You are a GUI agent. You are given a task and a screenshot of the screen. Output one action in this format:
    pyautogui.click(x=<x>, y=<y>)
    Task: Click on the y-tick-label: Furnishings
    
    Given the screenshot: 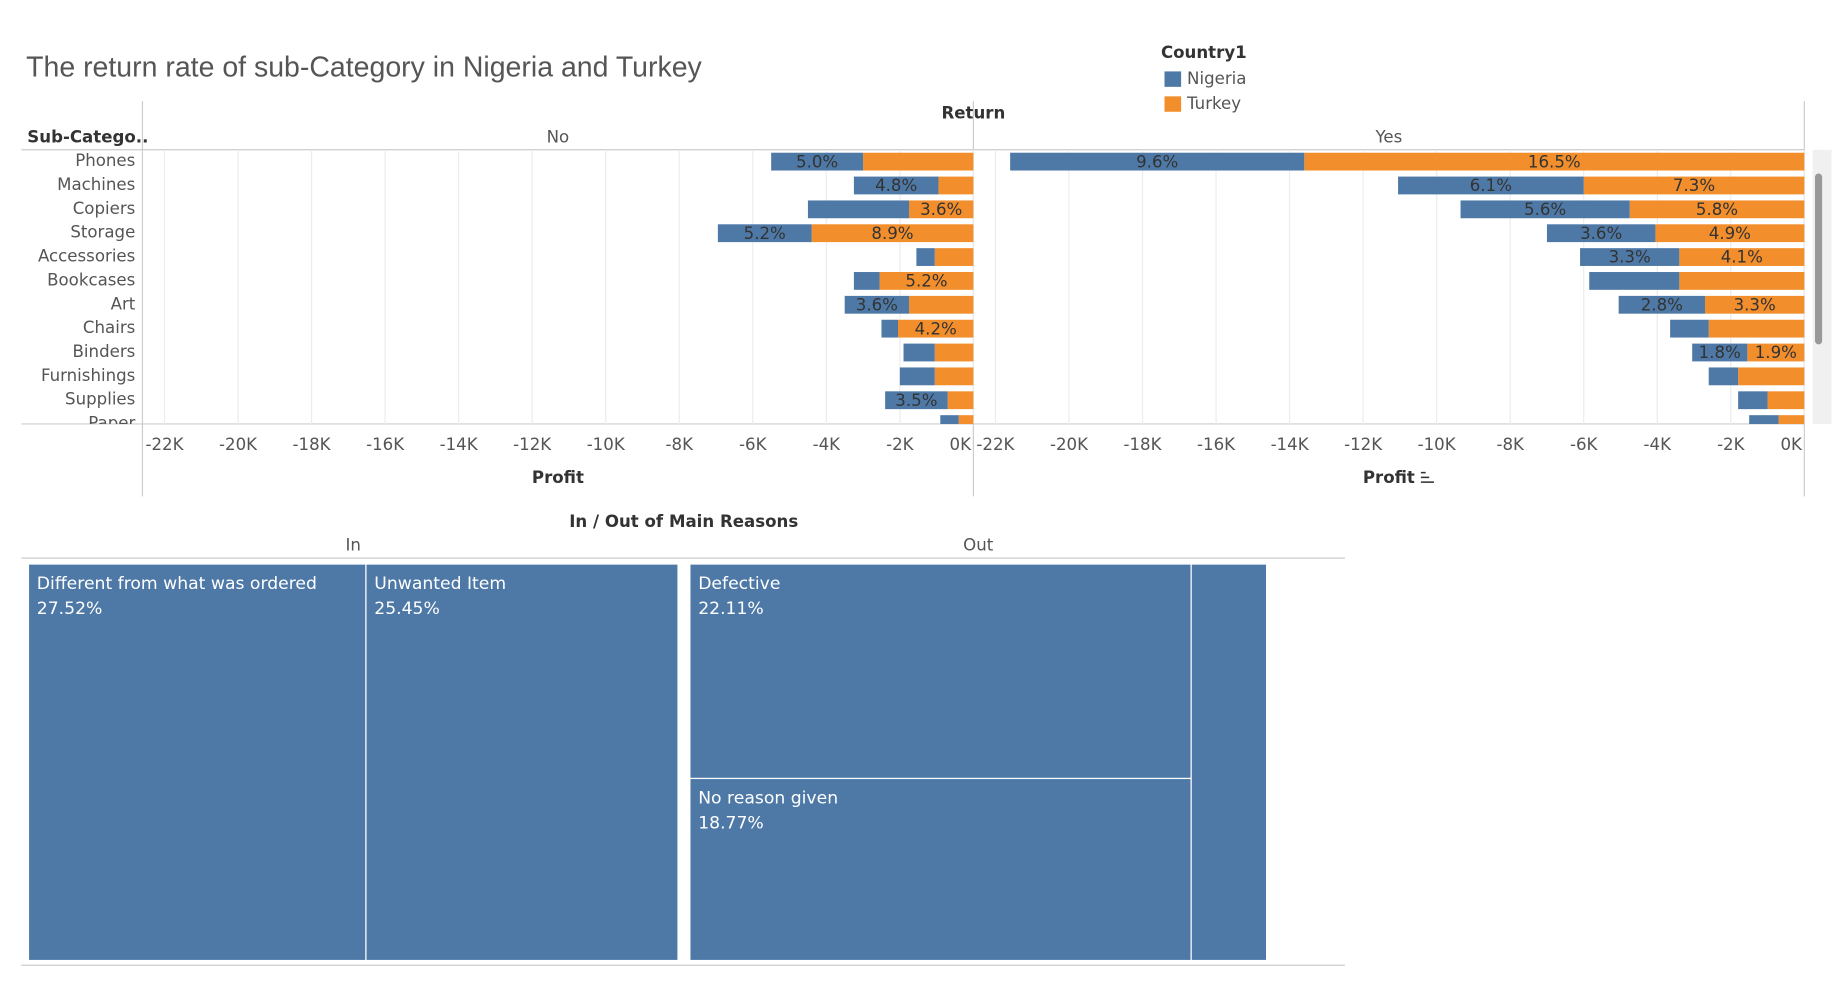 What is the action you would take?
    pyautogui.click(x=88, y=375)
    